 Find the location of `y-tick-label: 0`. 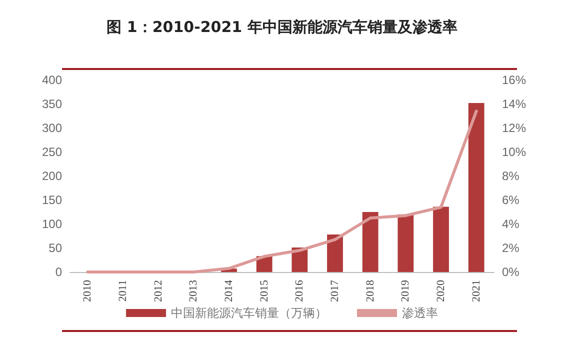

y-tick-label: 0 is located at coordinates (58, 272).